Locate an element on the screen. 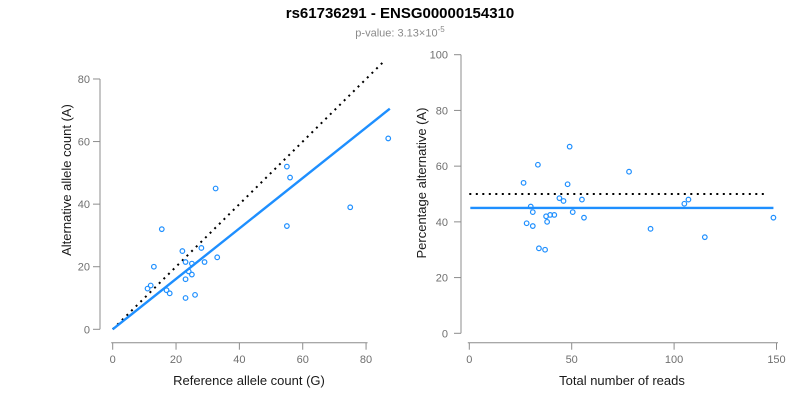 This screenshot has width=800, height=400. p-value-subtitle: p-value: 3.13×10-5 is located at coordinates (400, 32).